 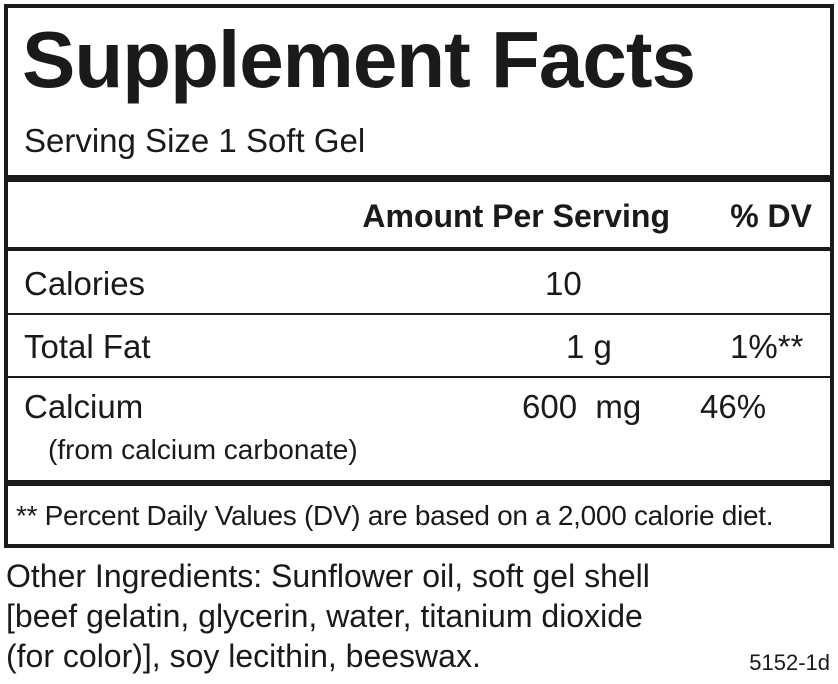 What do you see at coordinates (87, 346) in the screenshot?
I see `row-name: Total Fat` at bounding box center [87, 346].